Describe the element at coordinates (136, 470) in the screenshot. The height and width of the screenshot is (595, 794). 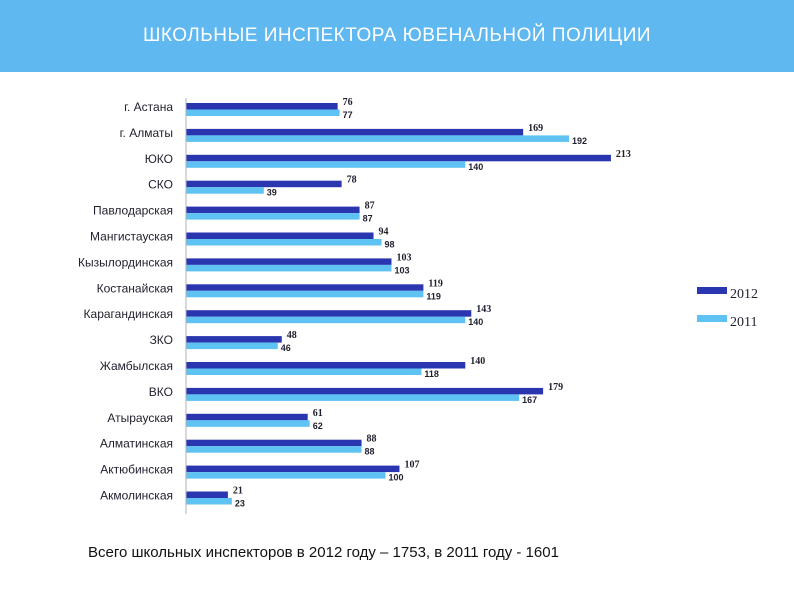
I see `category-label: Актюбинская` at that location.